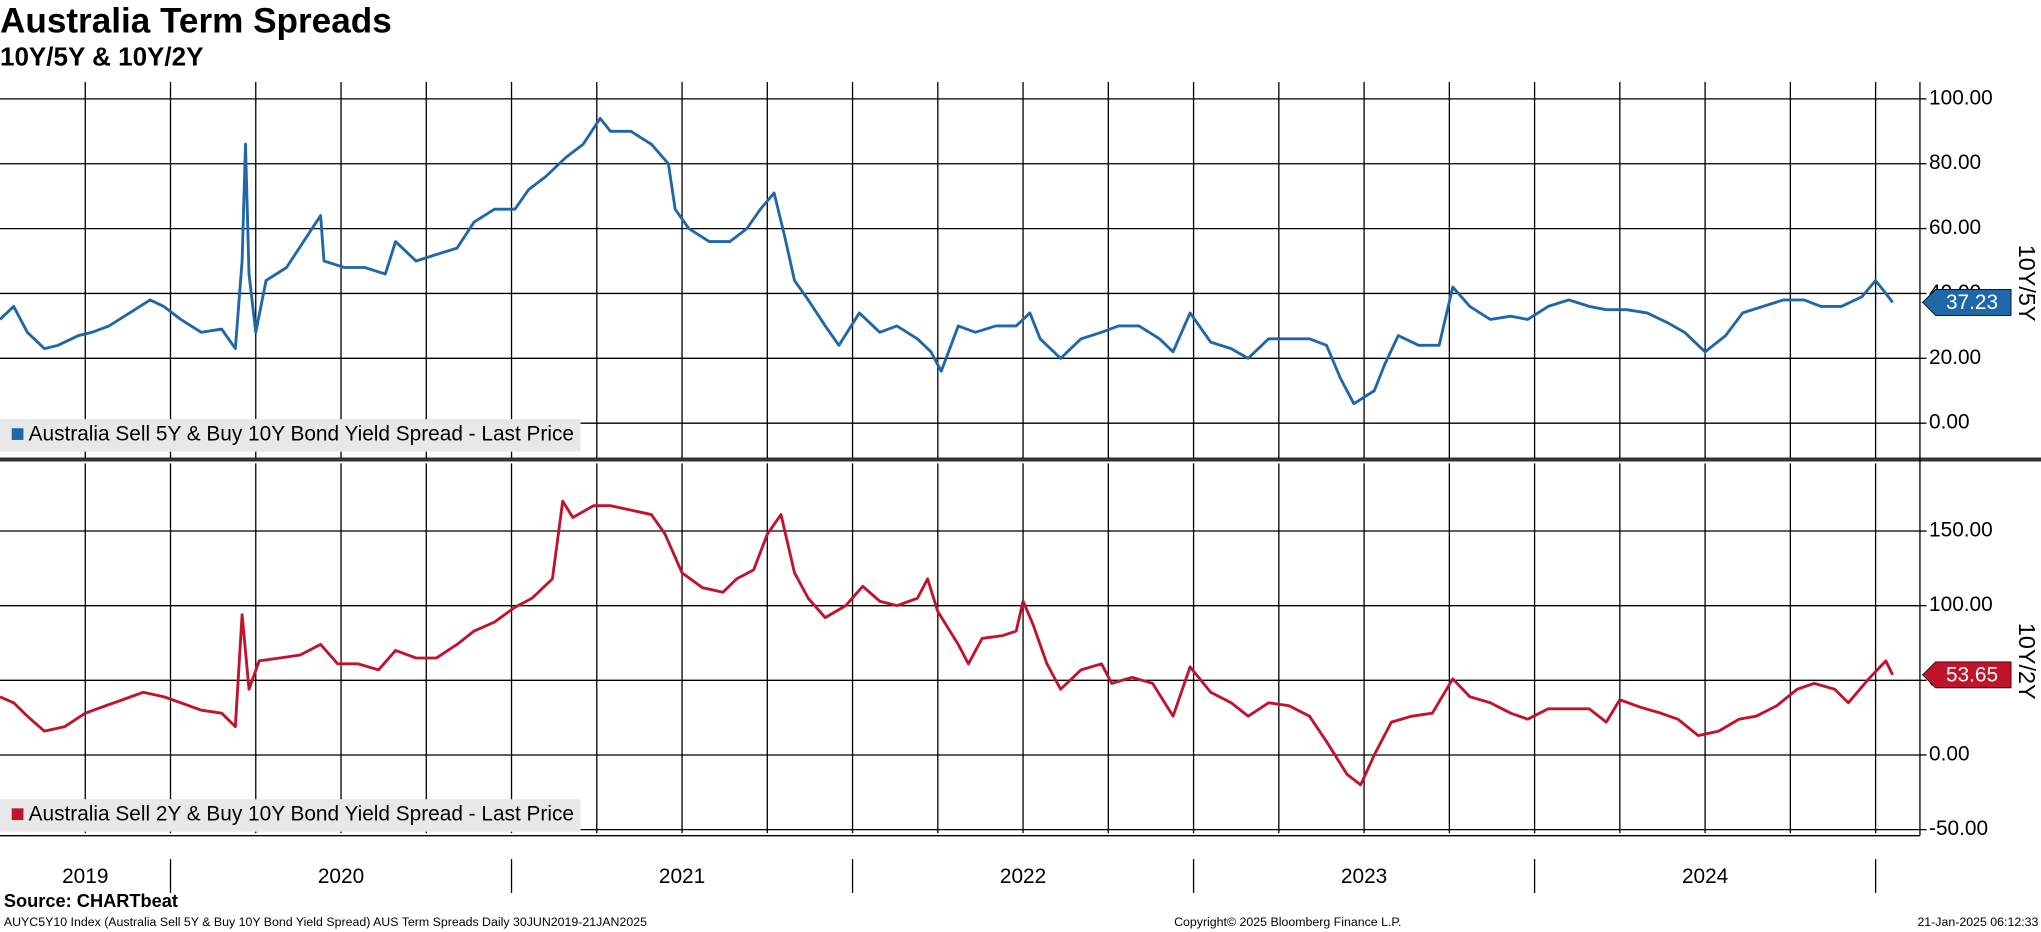 This screenshot has width=2041, height=932. What do you see at coordinates (1961, 530) in the screenshot?
I see `y-tick-label: 150.00` at bounding box center [1961, 530].